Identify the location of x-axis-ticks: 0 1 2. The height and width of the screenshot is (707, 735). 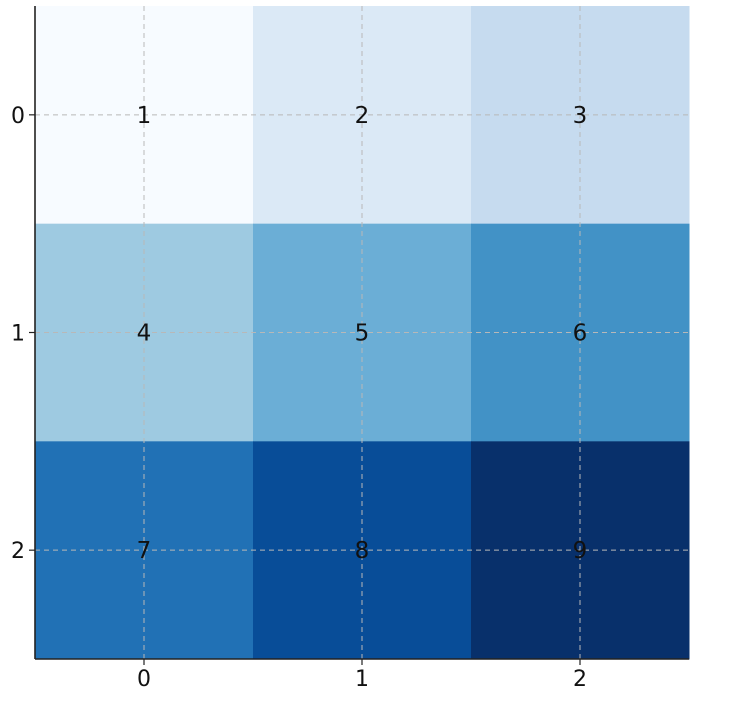
(362, 675).